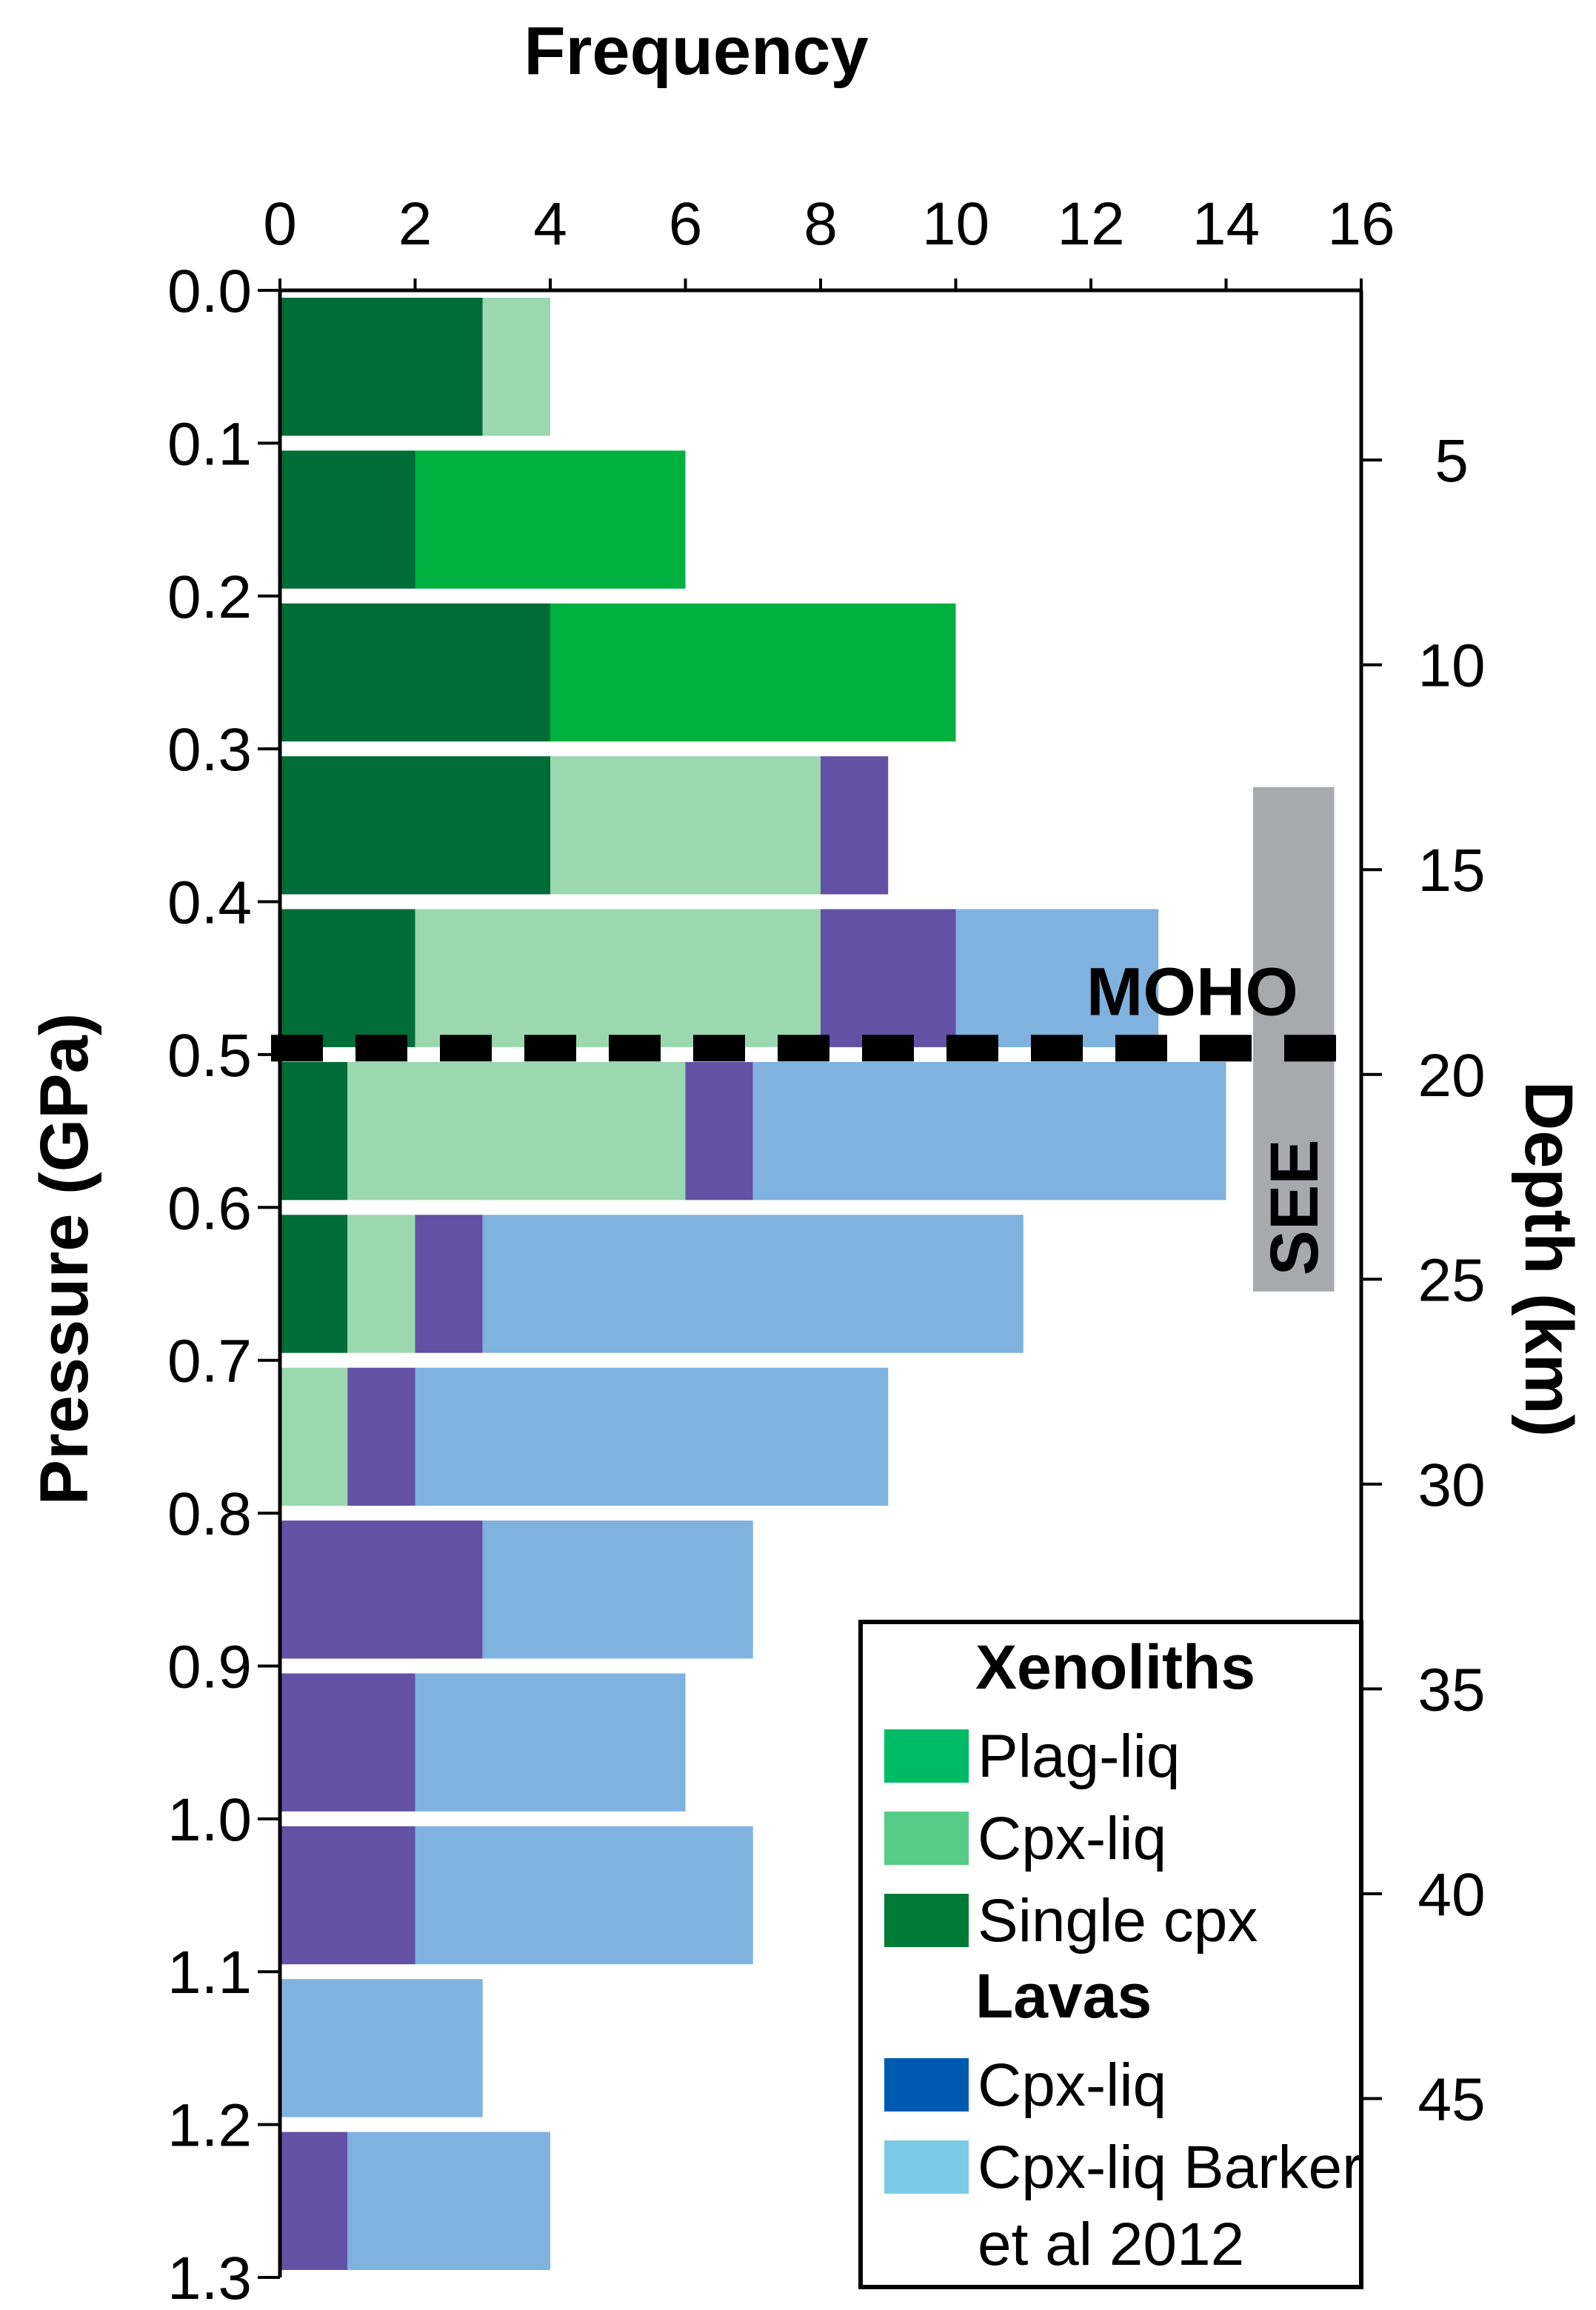  What do you see at coordinates (1451, 666) in the screenshot?
I see `y2-tick-label: 10` at bounding box center [1451, 666].